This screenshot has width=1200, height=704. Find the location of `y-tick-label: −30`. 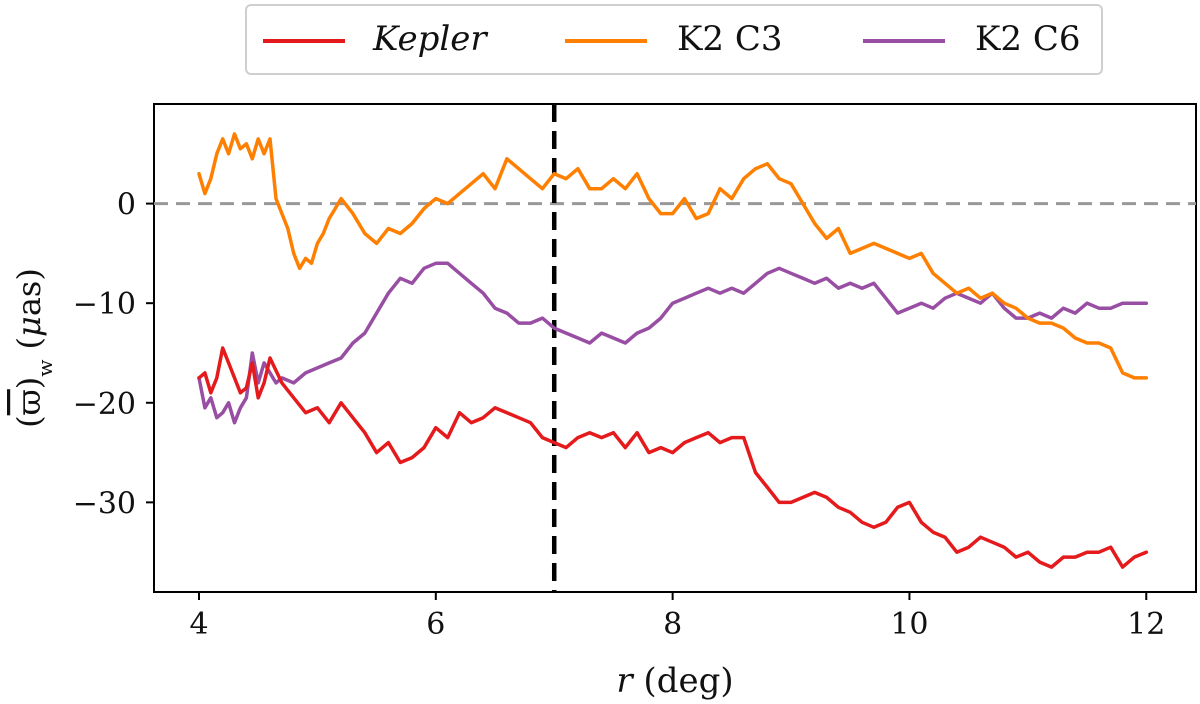

y-tick-label: −30 is located at coordinates (104, 503).